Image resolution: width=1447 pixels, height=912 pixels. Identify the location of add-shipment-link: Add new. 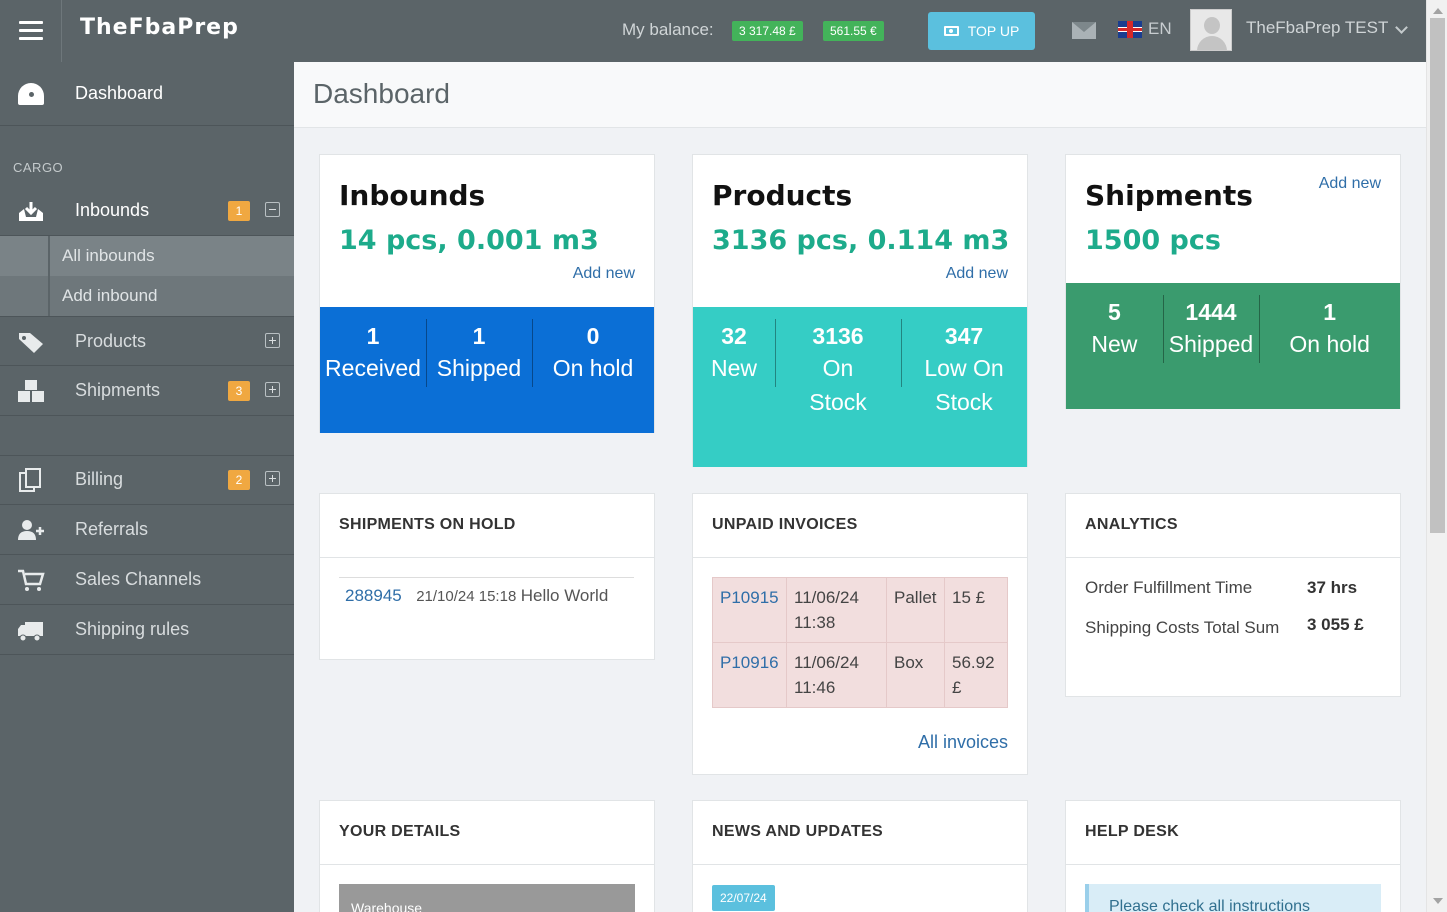
(1349, 183).